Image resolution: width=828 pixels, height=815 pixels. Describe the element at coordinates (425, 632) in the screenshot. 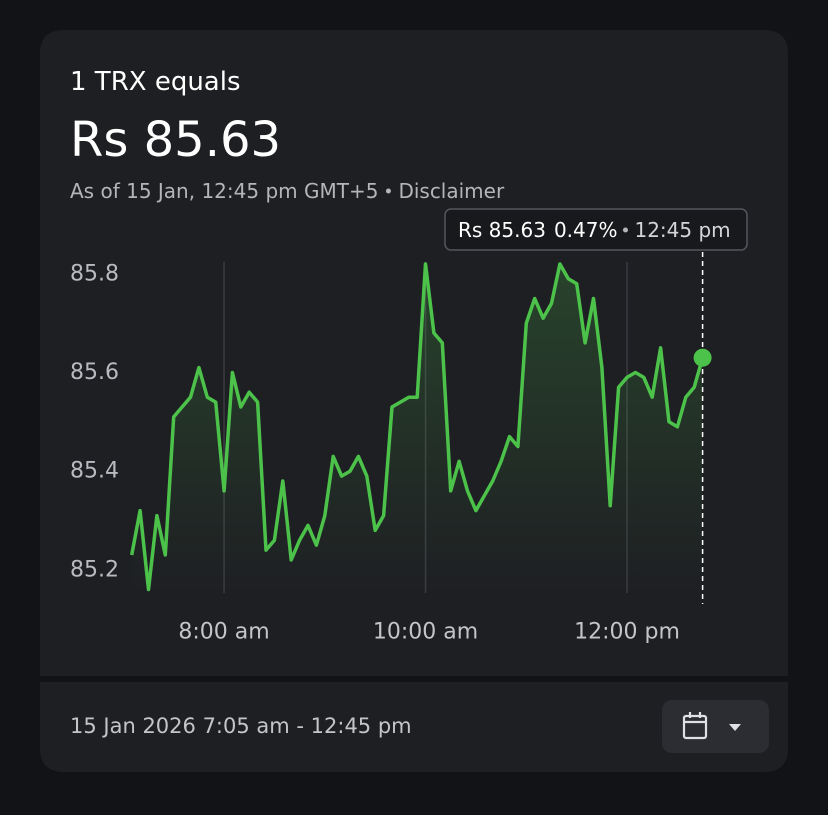

I see `x-tick-label: 10:00 am` at that location.